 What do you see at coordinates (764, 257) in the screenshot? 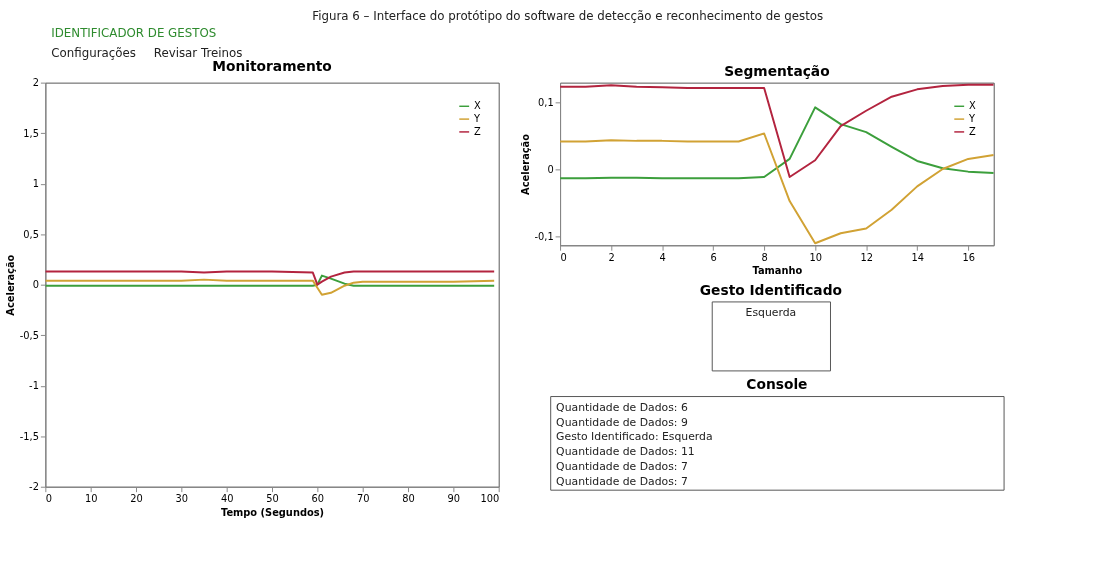
I see `x-tick-label: 8` at bounding box center [764, 257].